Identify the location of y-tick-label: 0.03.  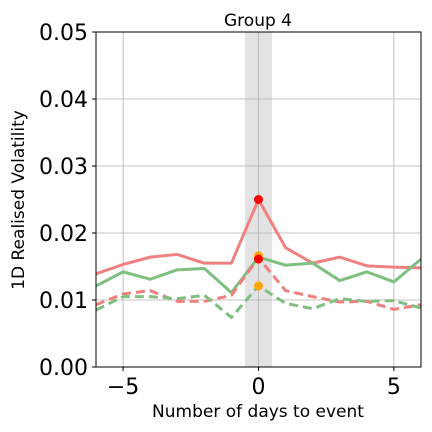
(63, 167).